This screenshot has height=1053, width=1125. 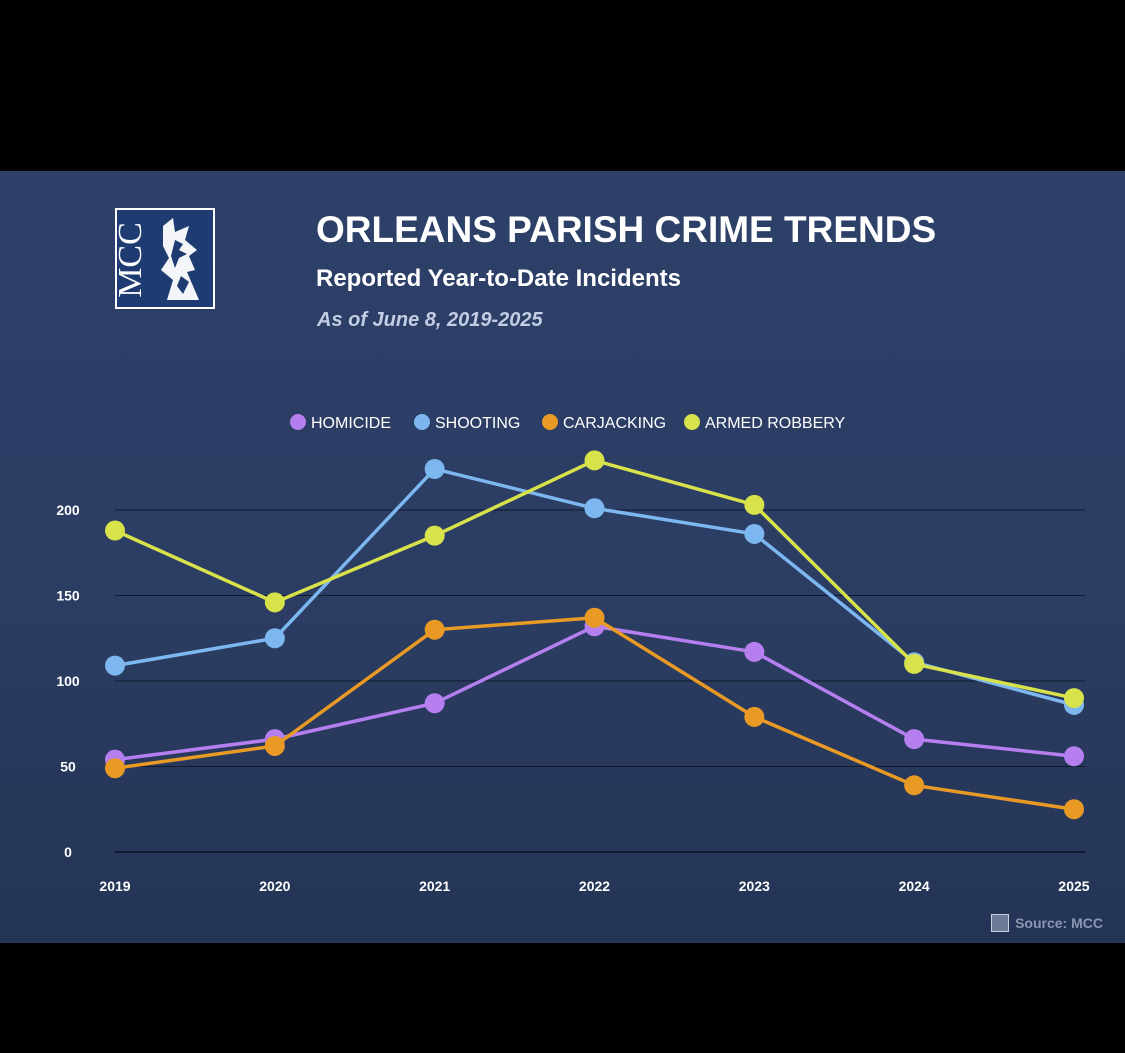 What do you see at coordinates (1059, 923) in the screenshot?
I see `source-text: Source: MCC` at bounding box center [1059, 923].